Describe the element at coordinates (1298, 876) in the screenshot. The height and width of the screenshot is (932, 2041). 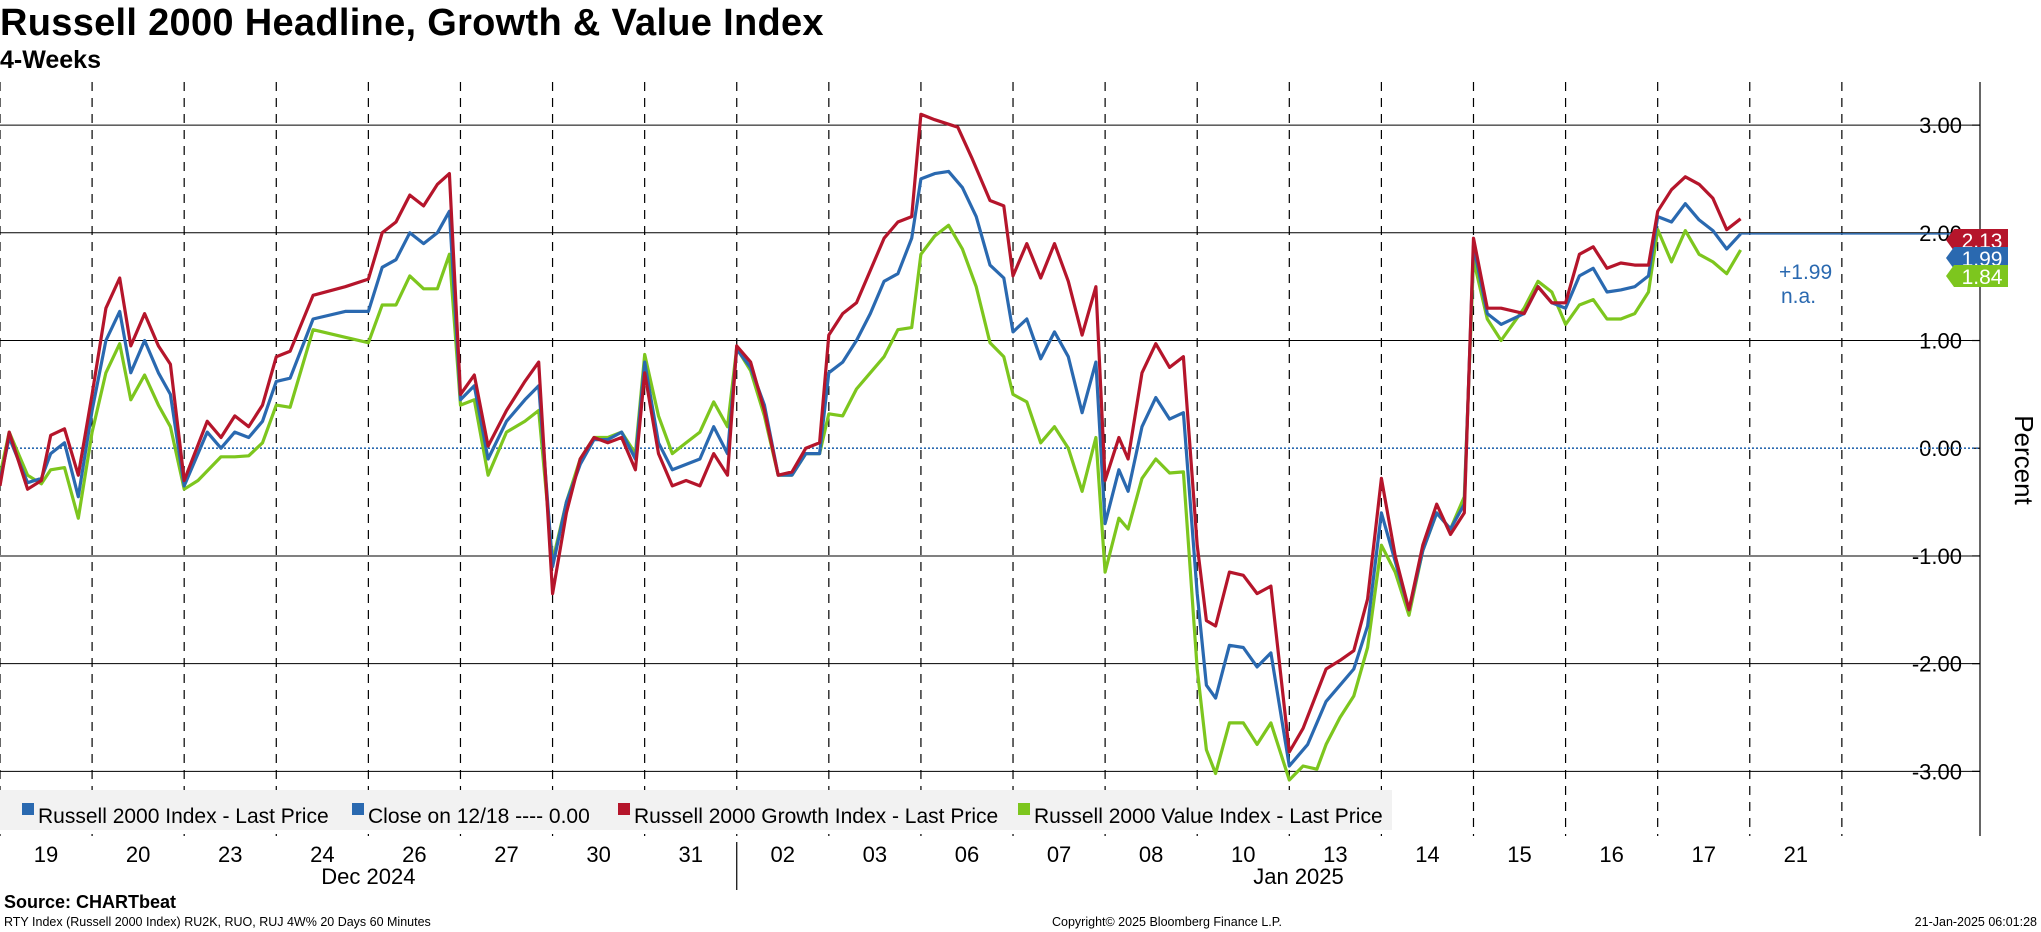
I see `x-period-label: Jan 2025` at that location.